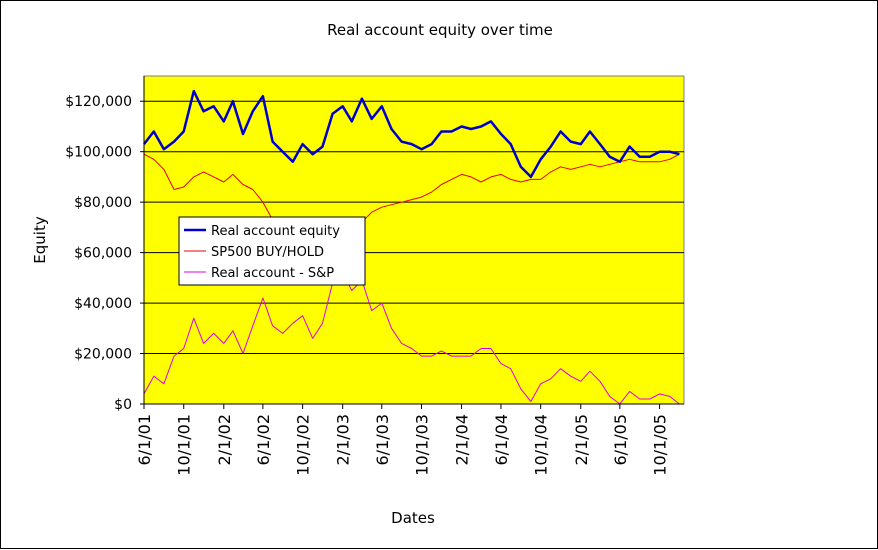 The width and height of the screenshot is (878, 550). I want to click on x-tick-label: 10/1/04, so click(541, 445).